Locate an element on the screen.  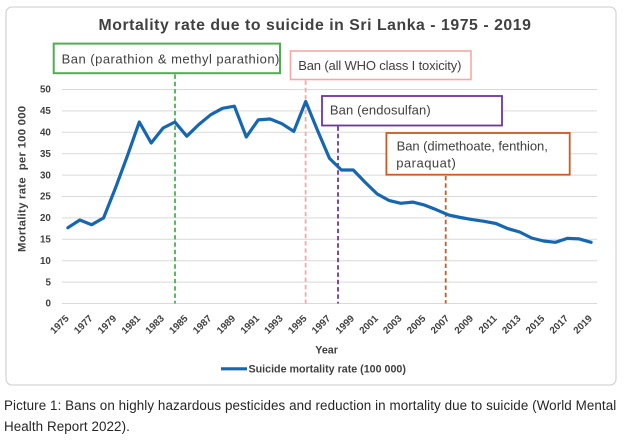
svg-text: 0 is located at coordinates (48, 304).